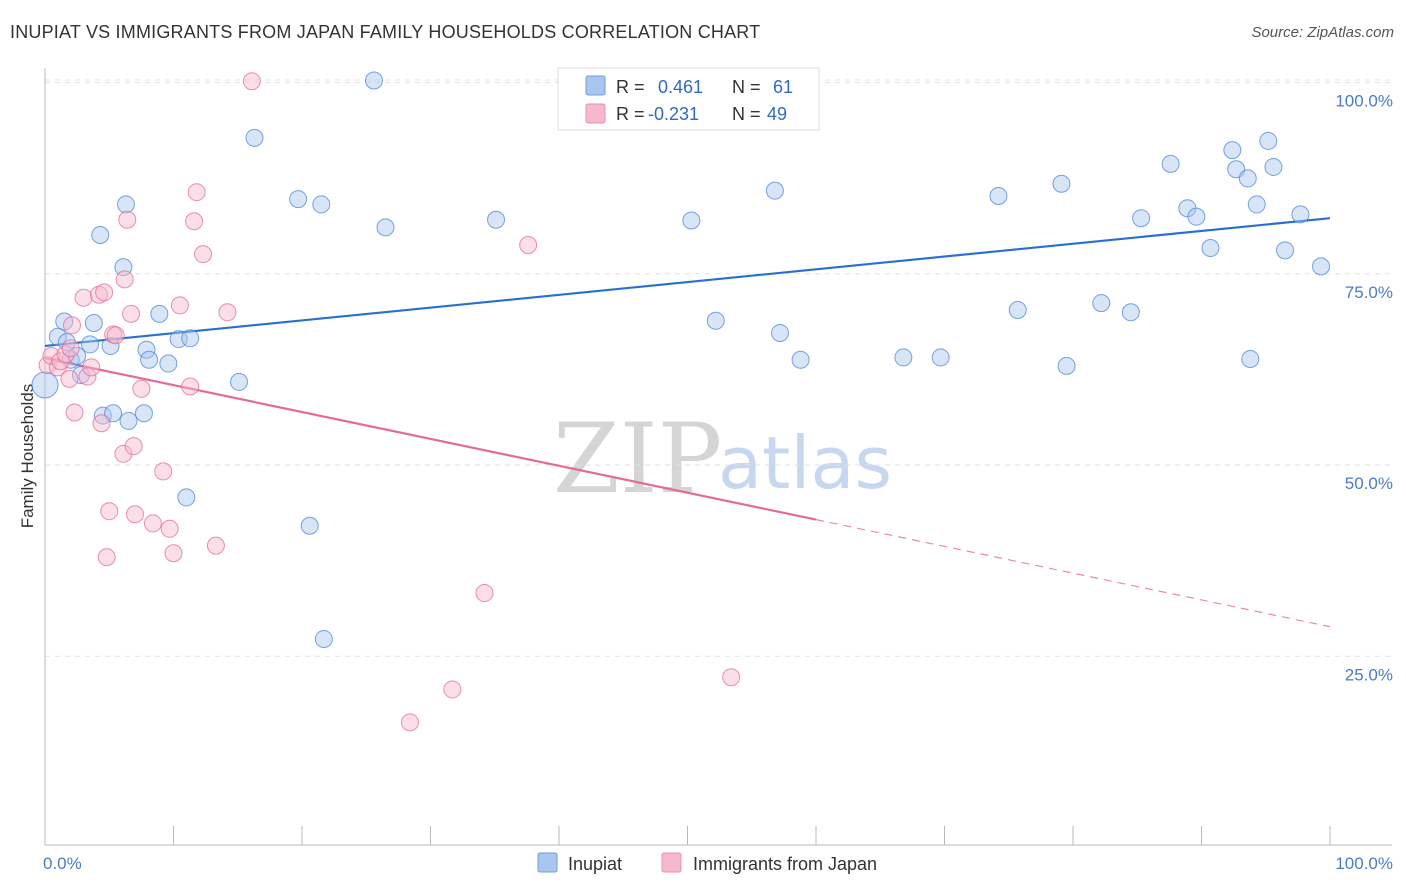  I want to click on bottom-legend-label-japan: Immigrants from Japan, so click(785, 864).